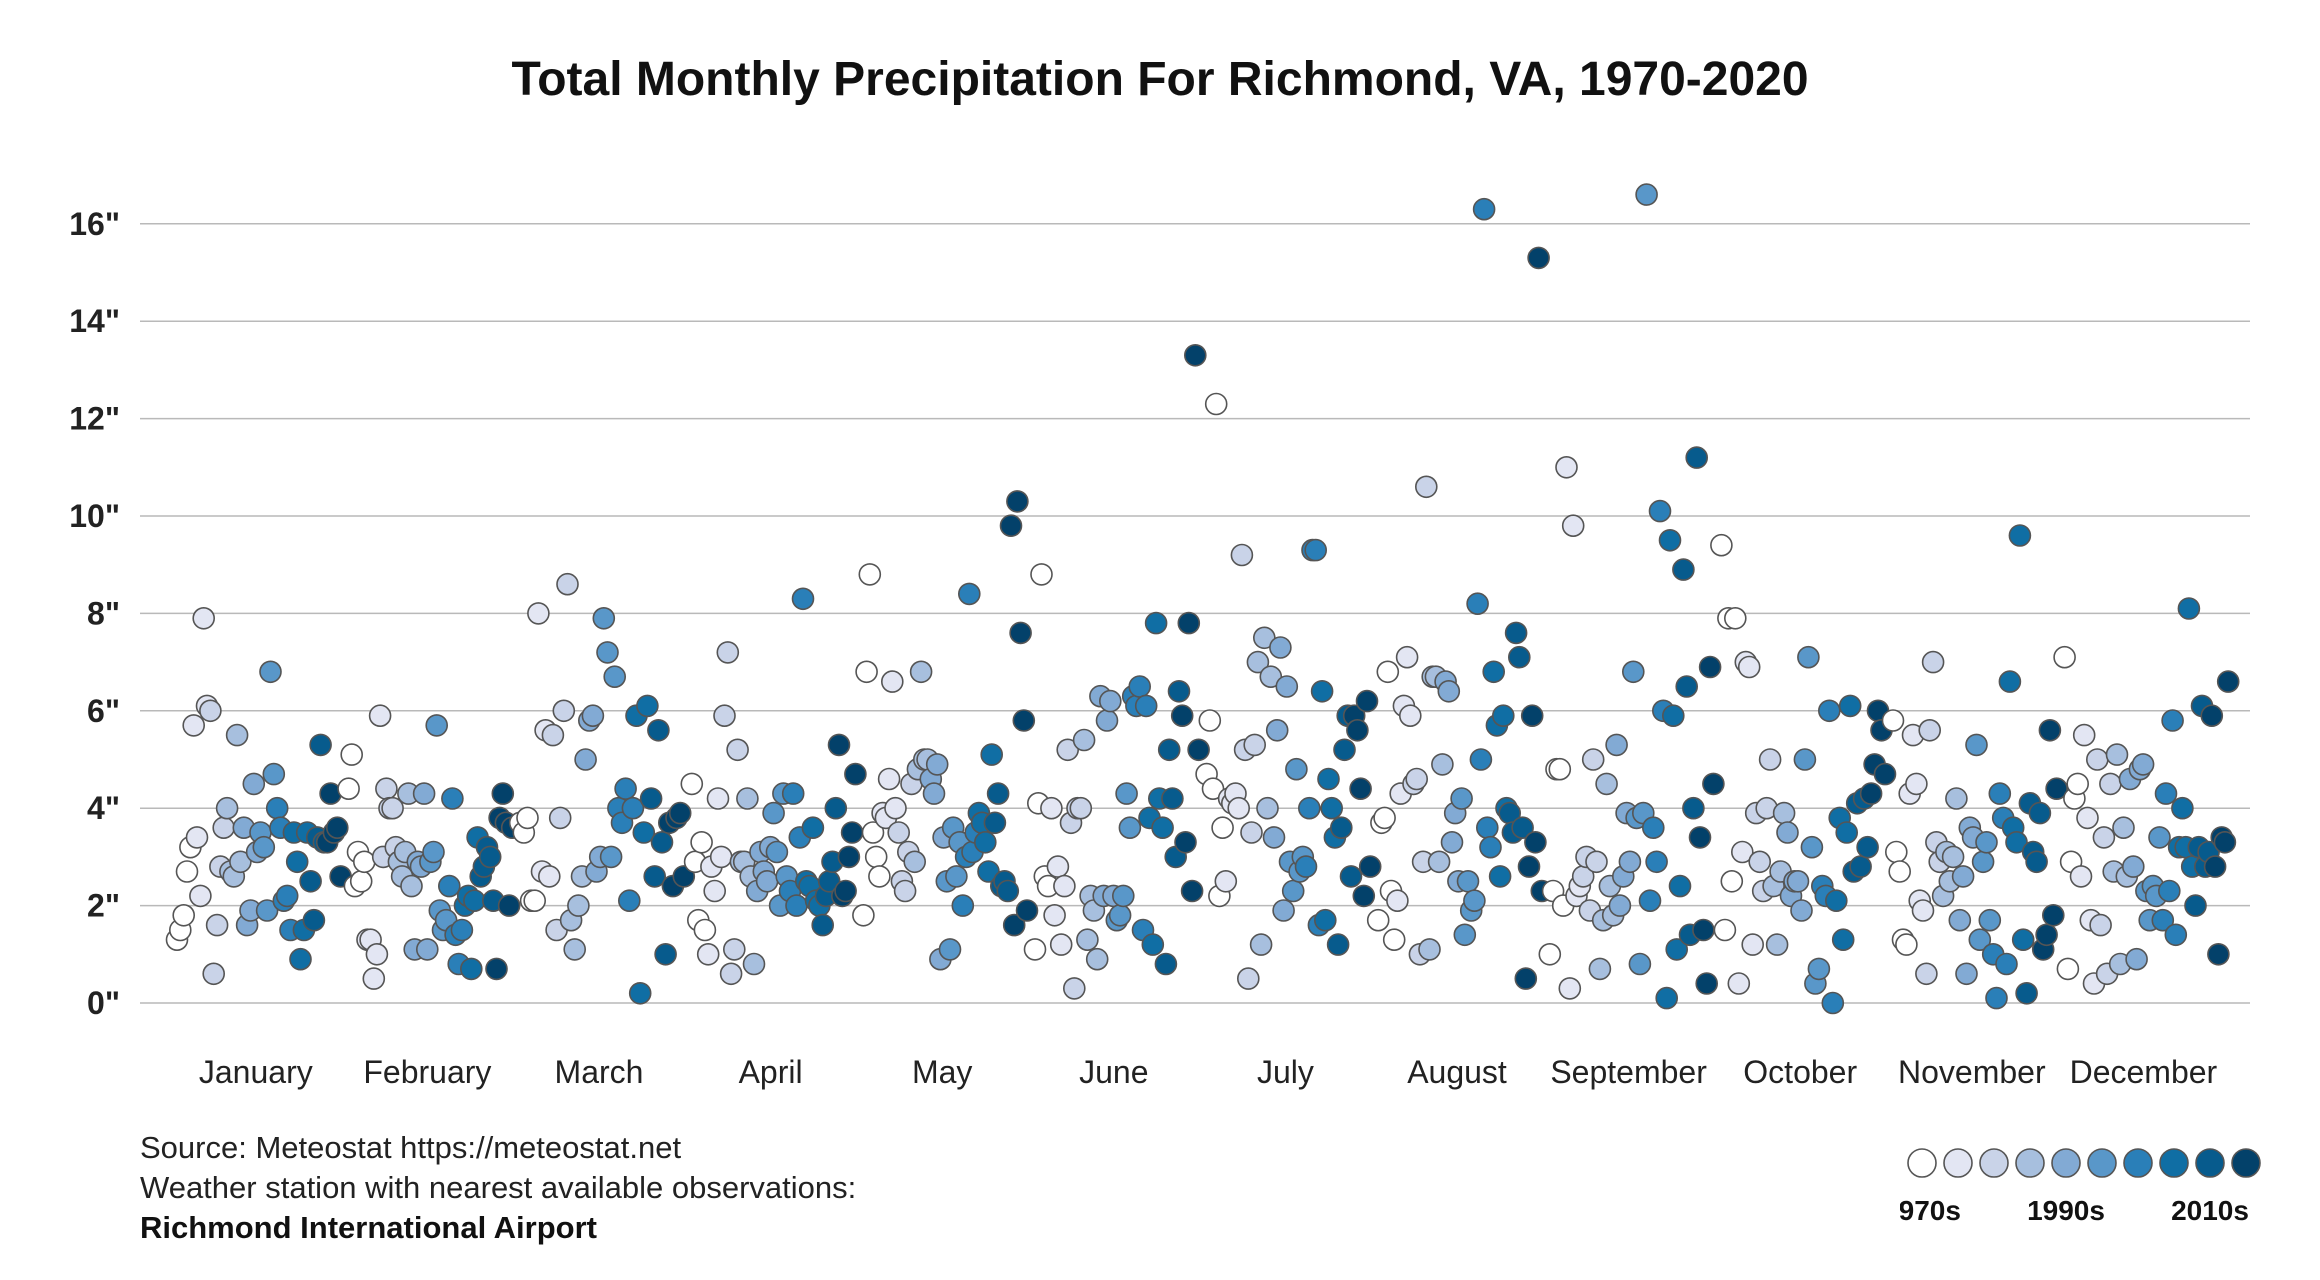  Describe the element at coordinates (427, 1072) in the screenshot. I see `x-tick-label: February` at that location.